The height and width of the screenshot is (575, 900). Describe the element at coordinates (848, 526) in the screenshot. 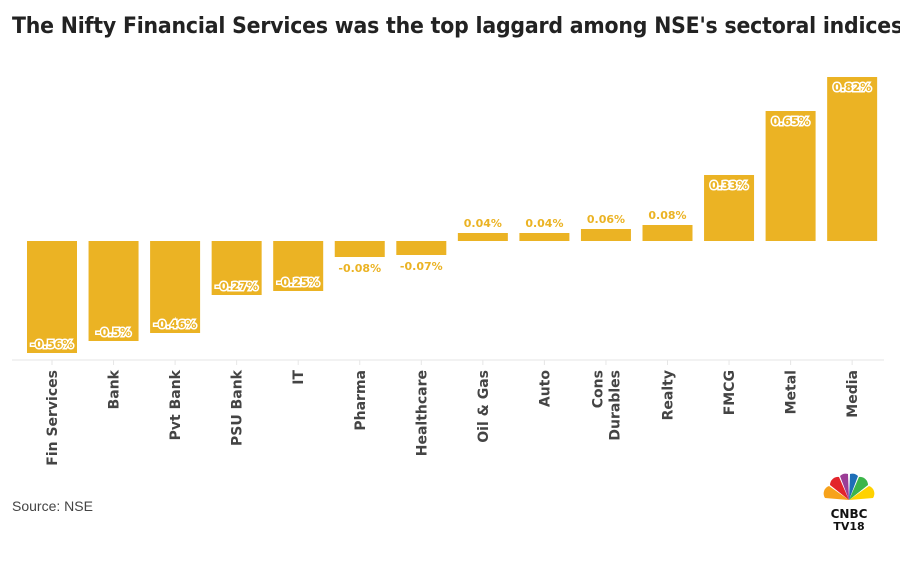

I see `svg-text: TV18` at that location.